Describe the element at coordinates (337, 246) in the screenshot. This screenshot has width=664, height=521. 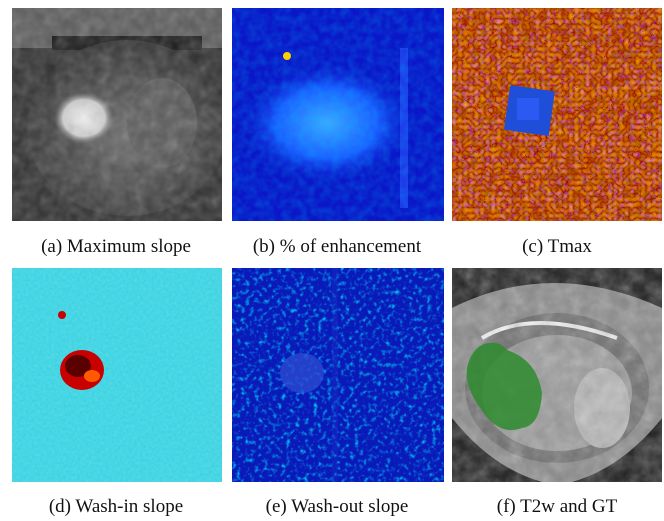
I see `caption-b: (b) % of enhancement` at that location.